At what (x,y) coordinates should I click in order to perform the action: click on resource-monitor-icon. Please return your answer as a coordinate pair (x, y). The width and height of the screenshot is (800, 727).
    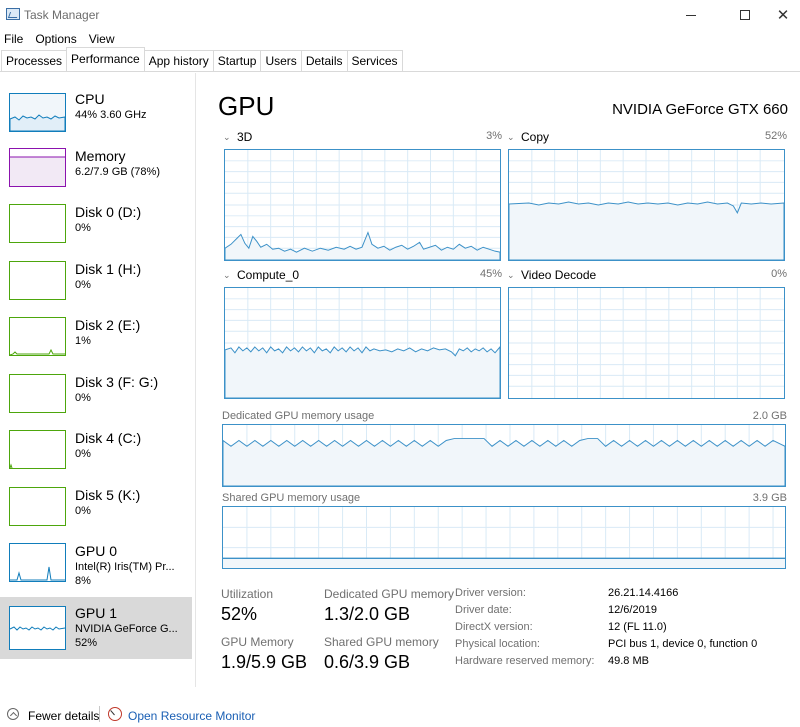
    Looking at the image, I should click on (115, 714).